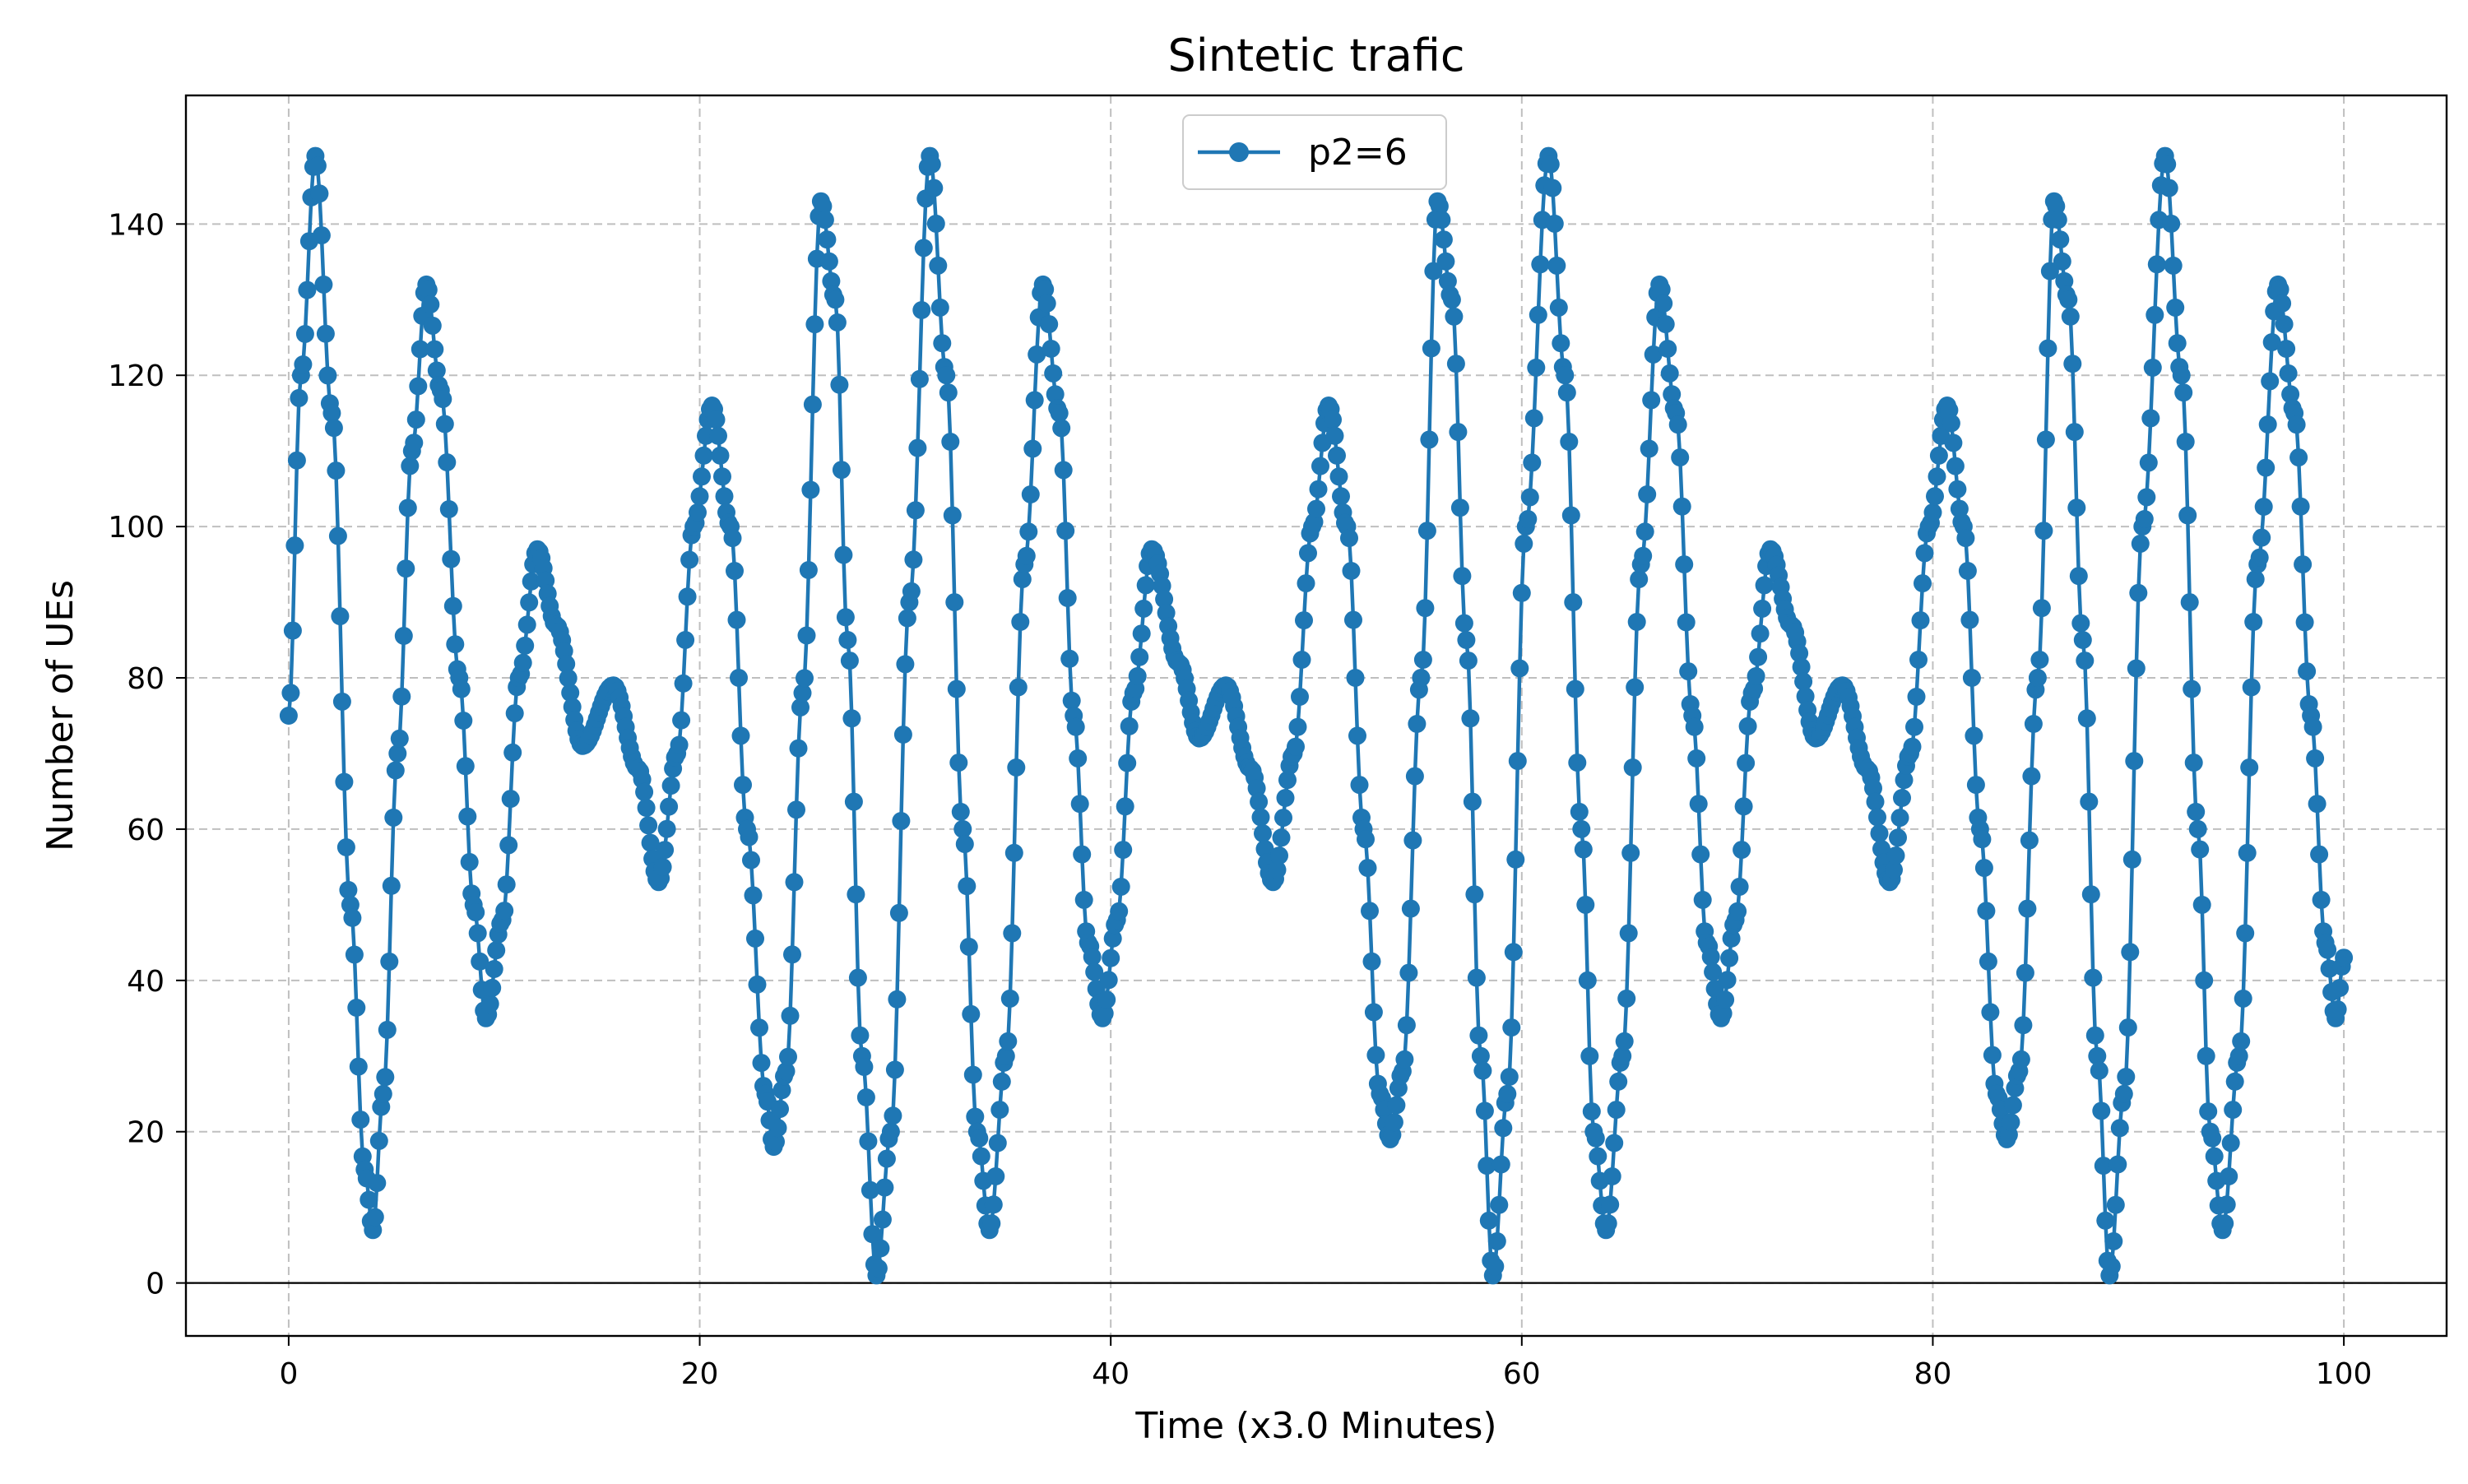  I want to click on x-tick-label: 40, so click(1111, 1374).